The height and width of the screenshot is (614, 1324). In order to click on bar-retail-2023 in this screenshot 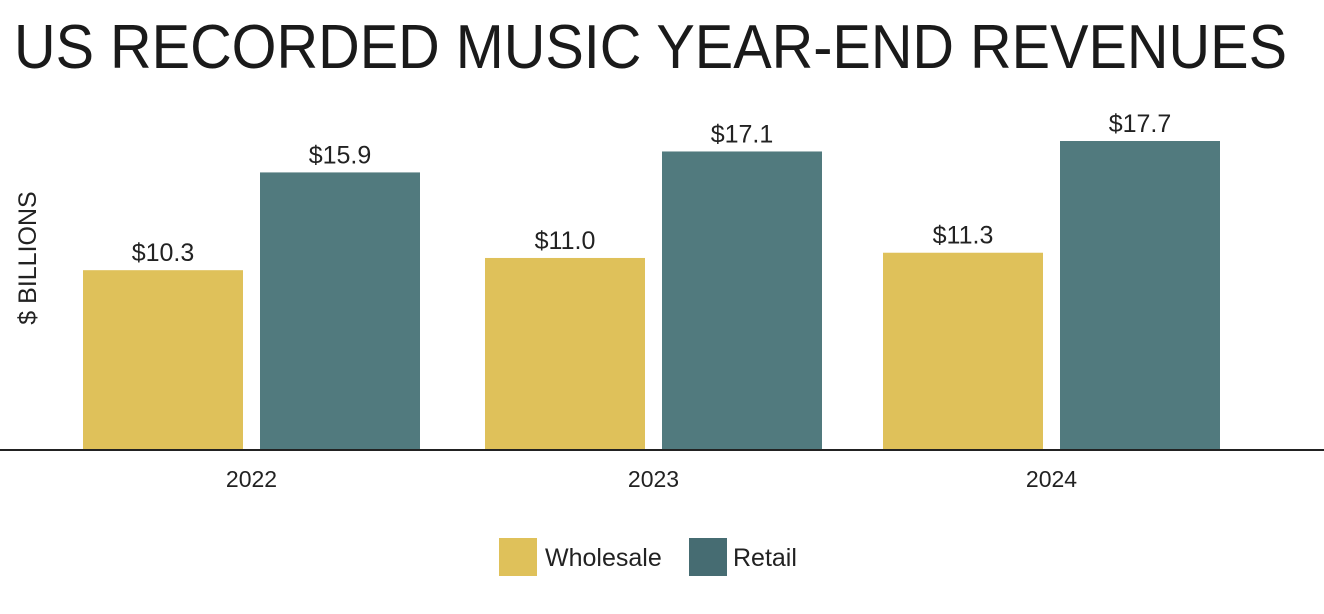, I will do `click(742, 300)`.